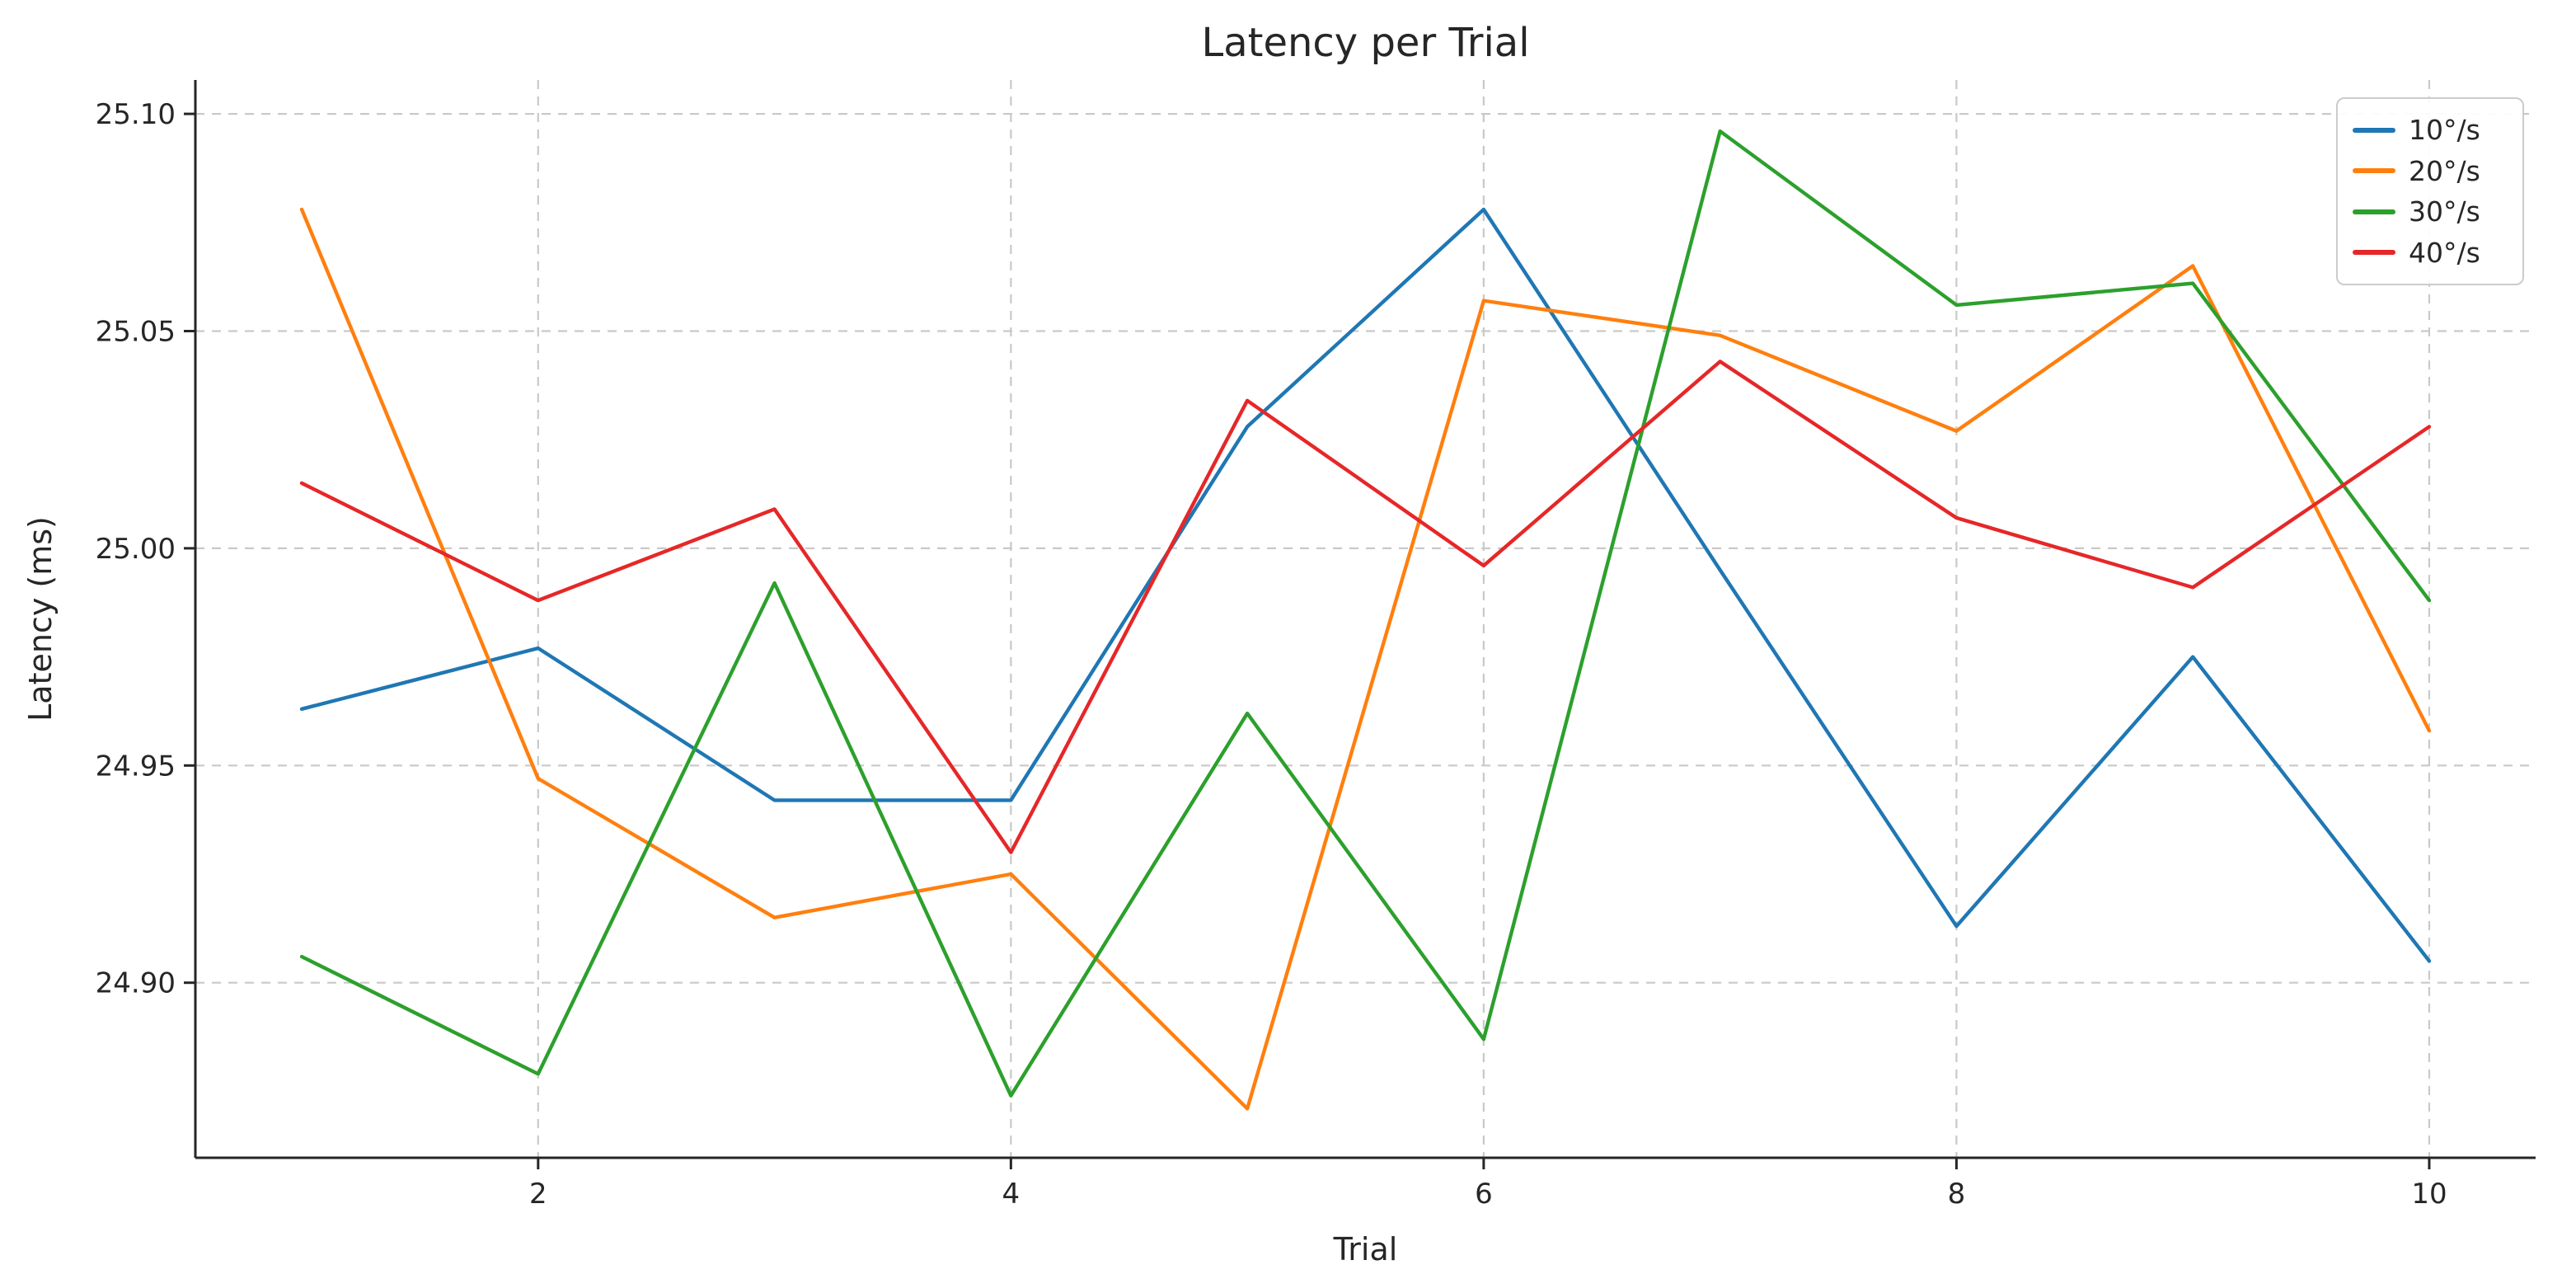 This screenshot has width=2576, height=1279. Describe the element at coordinates (2445, 130) in the screenshot. I see `legend-label: 10°/s` at that location.